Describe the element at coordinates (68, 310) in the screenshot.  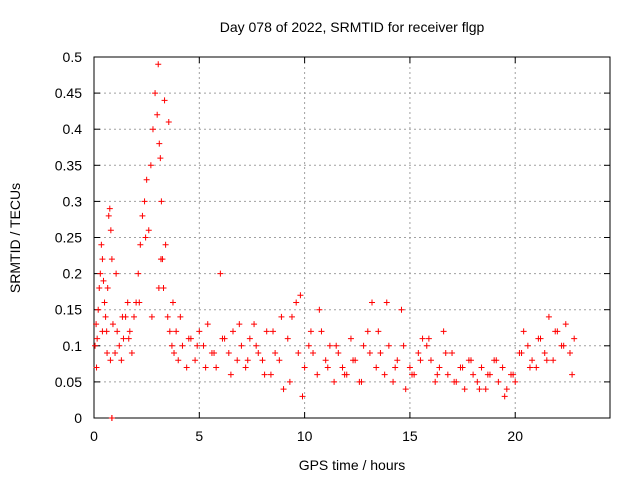
I see `y-tick-label: 0.15` at that location.